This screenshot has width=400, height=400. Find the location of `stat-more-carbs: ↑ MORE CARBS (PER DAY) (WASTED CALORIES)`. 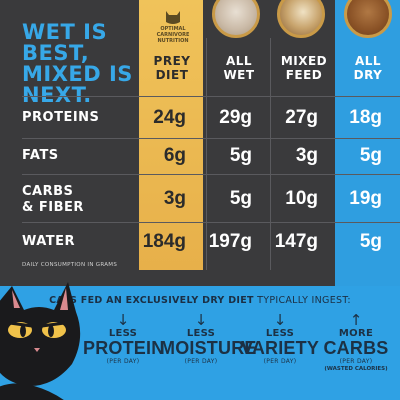

stat-more-carbs: ↑ MORE CARBS (PER DAY) (WASTED CALORIES) is located at coordinates (356, 342).